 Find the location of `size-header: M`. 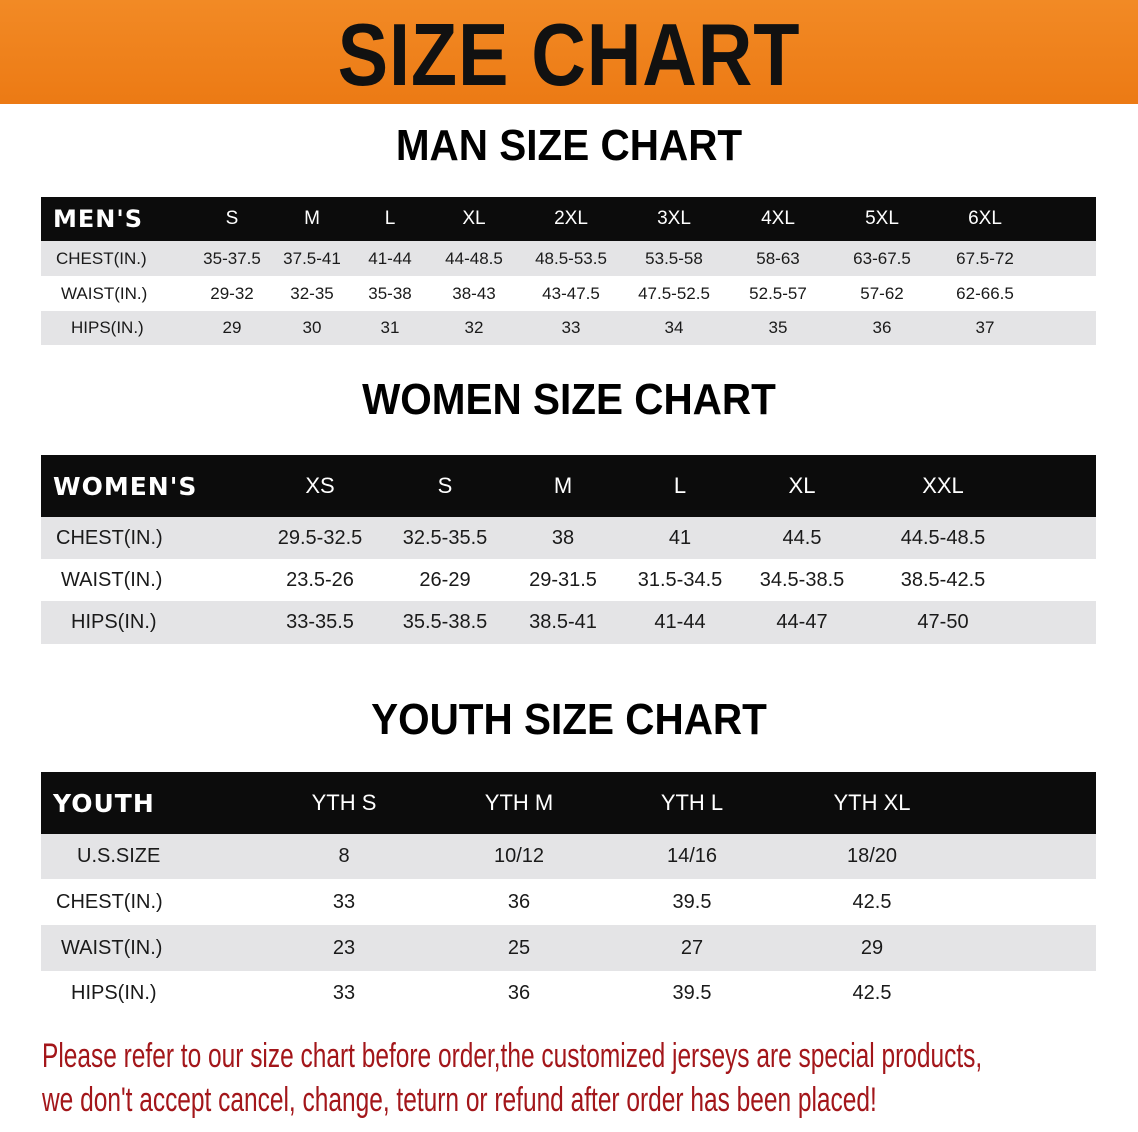

size-header: M is located at coordinates (312, 218).